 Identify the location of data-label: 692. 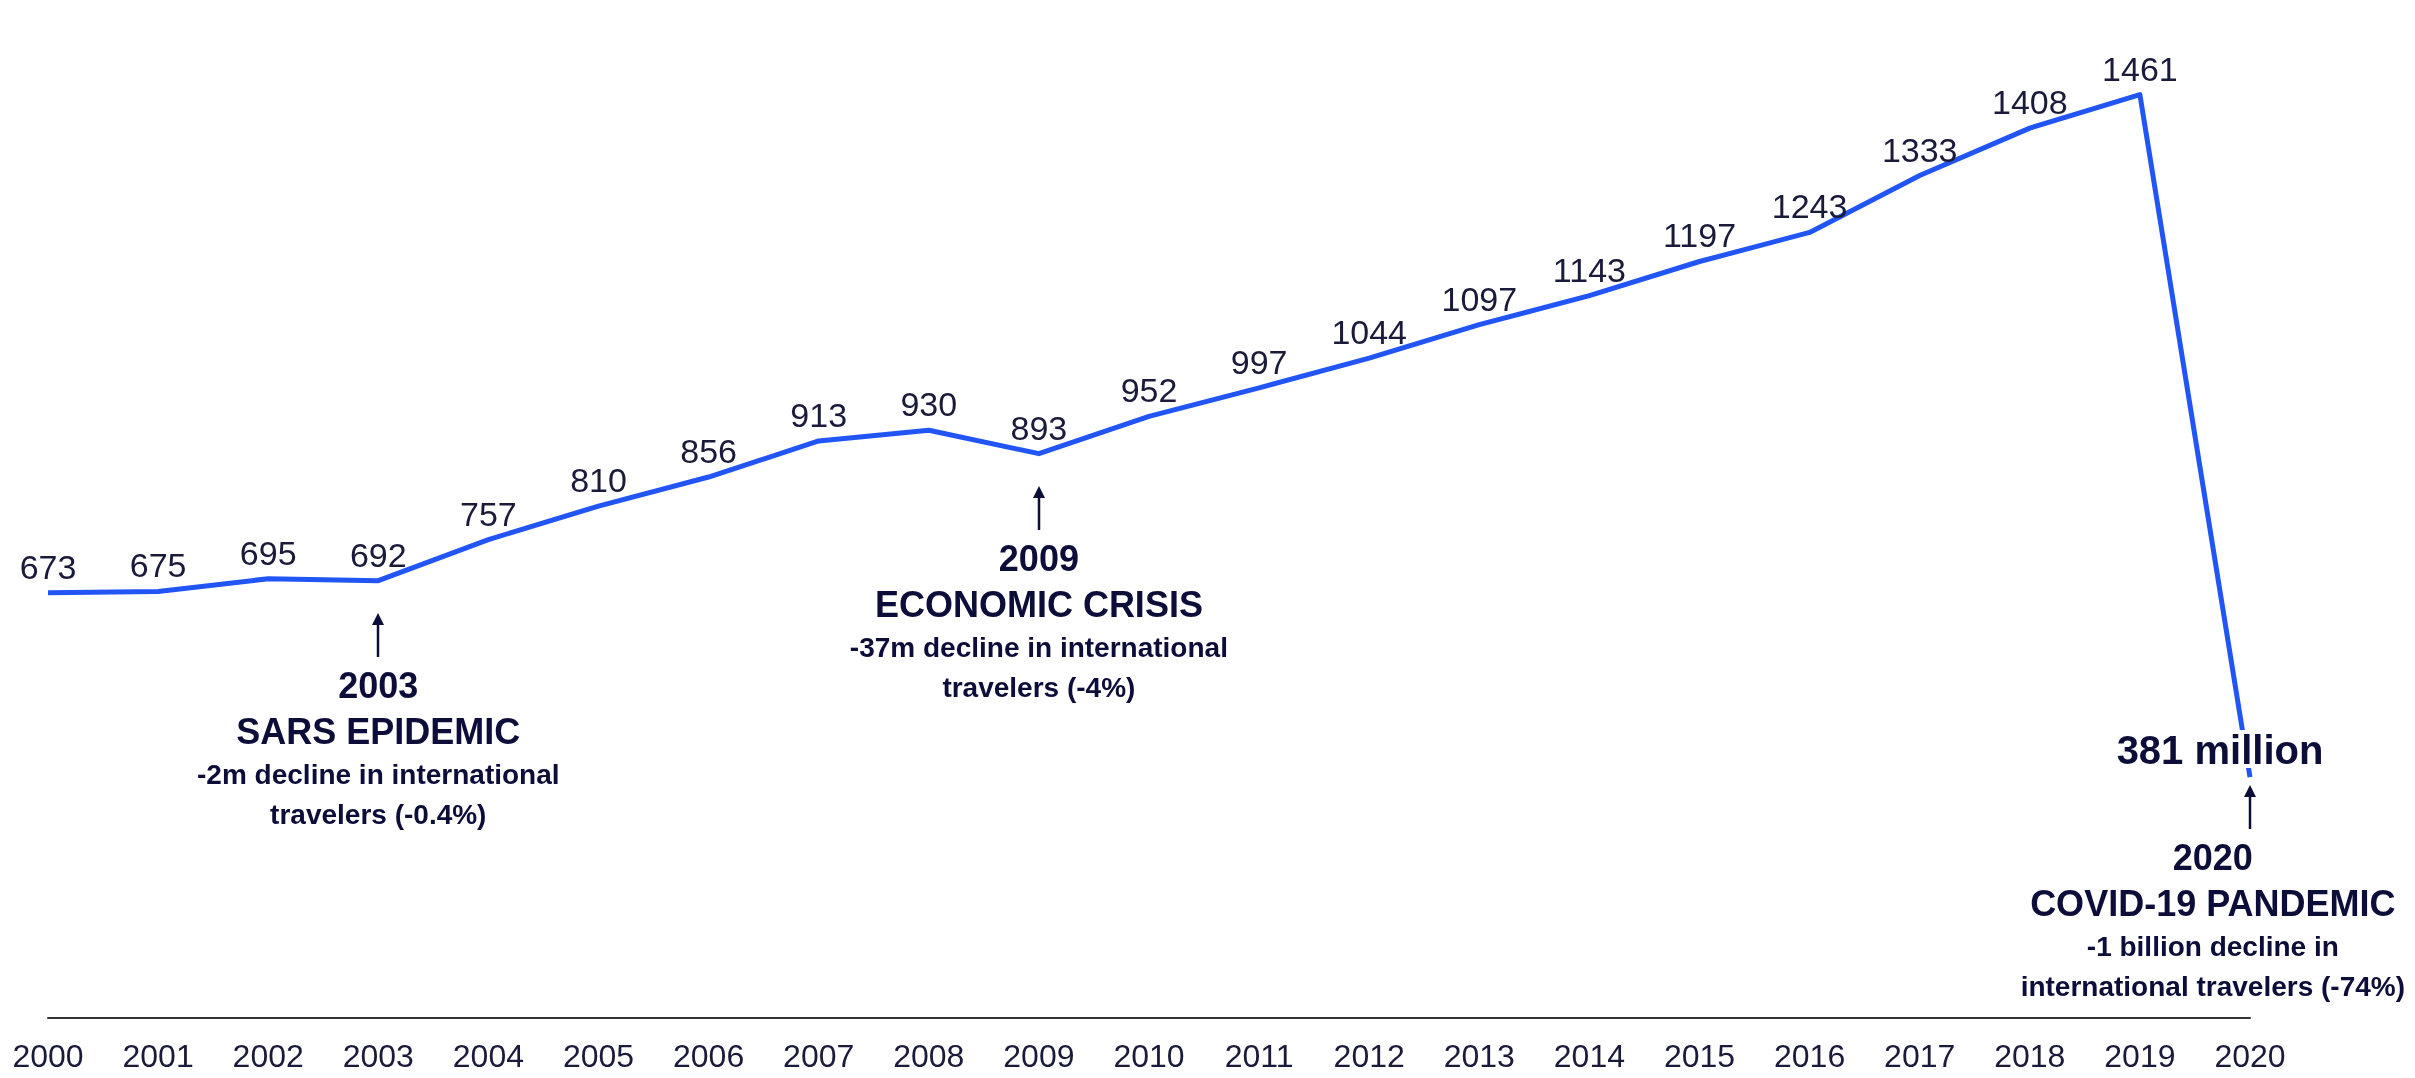
(378, 554).